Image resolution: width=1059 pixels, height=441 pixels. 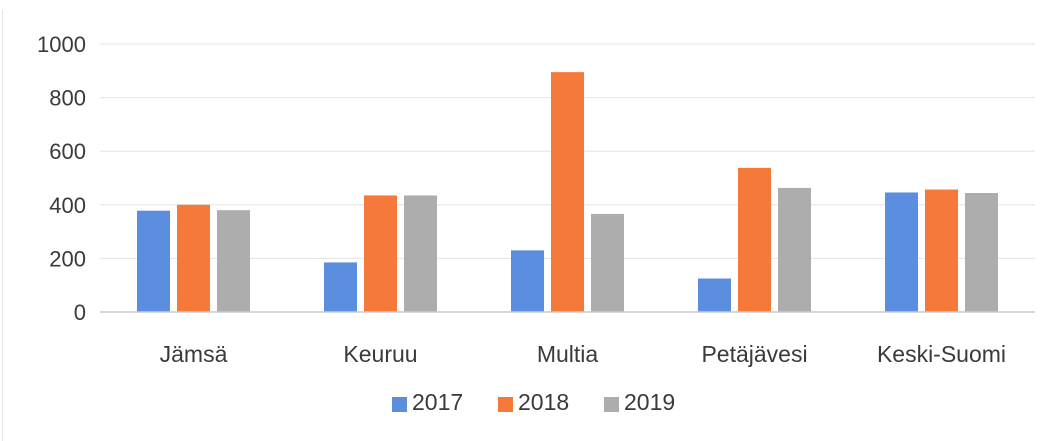 What do you see at coordinates (80, 312) in the screenshot?
I see `y-tick-label: 0` at bounding box center [80, 312].